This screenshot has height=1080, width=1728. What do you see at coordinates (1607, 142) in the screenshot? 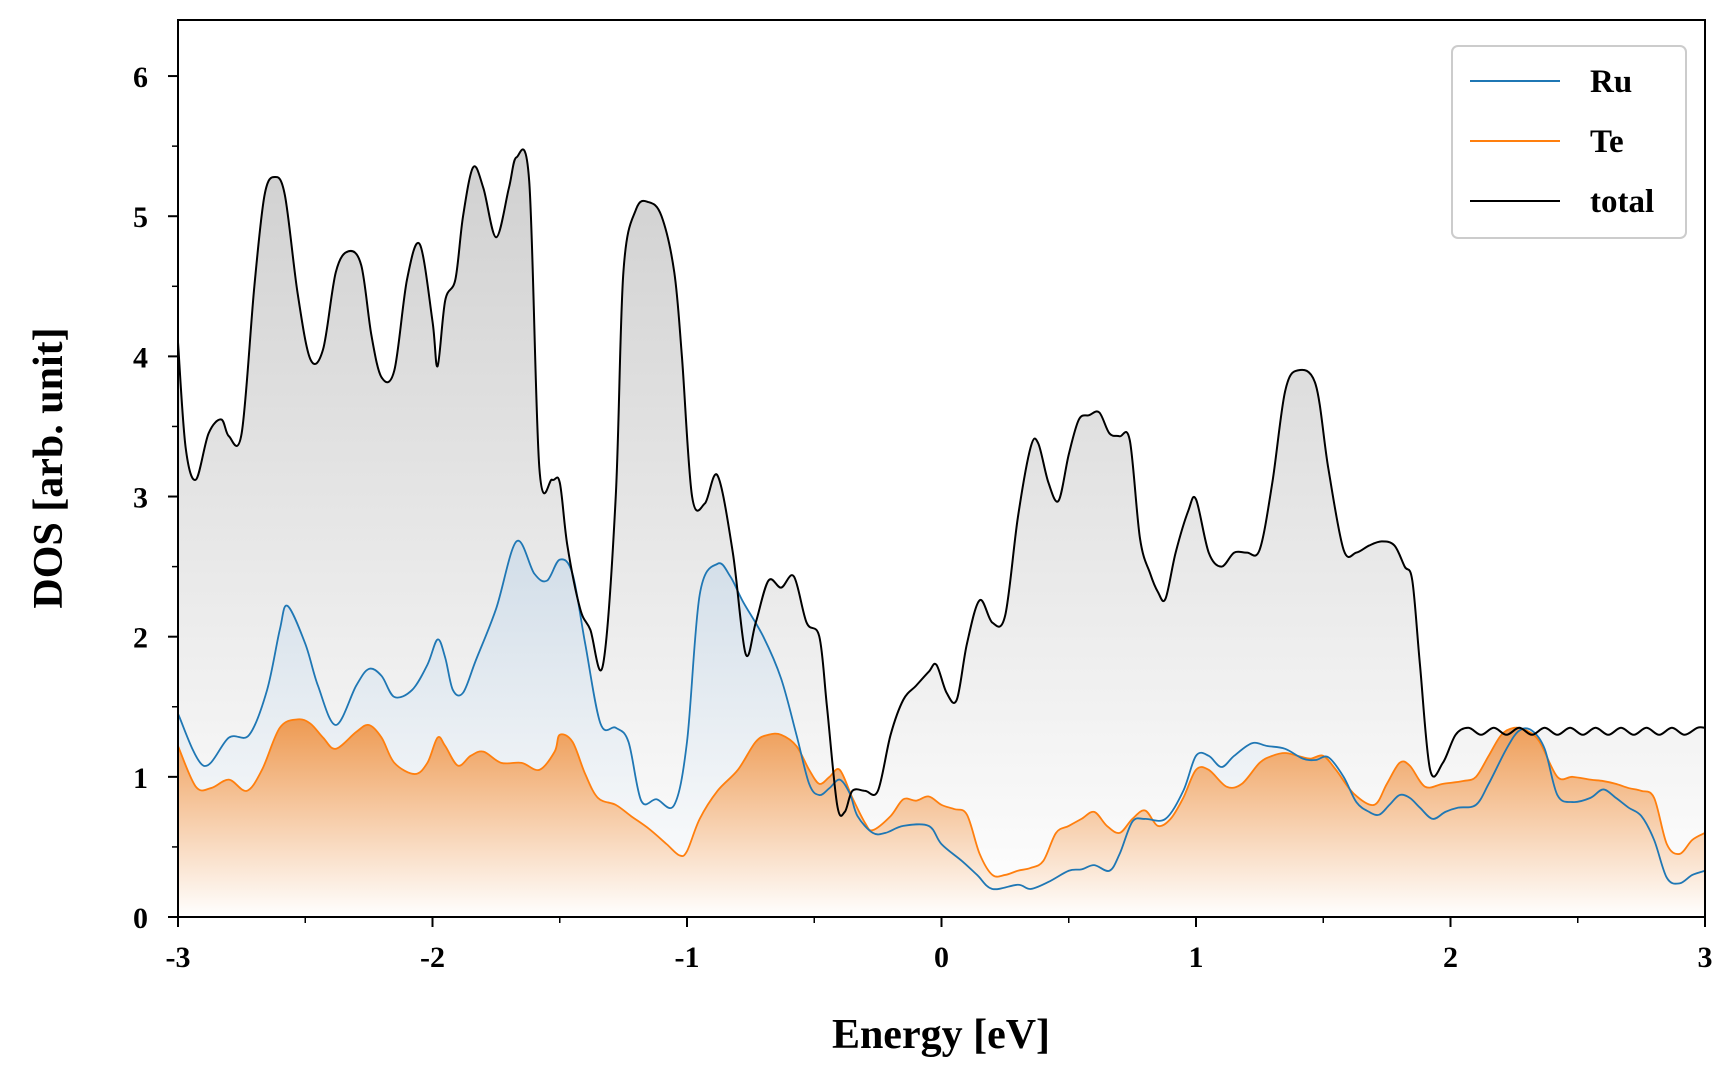
I see `legend-label-te: Te` at bounding box center [1607, 142].